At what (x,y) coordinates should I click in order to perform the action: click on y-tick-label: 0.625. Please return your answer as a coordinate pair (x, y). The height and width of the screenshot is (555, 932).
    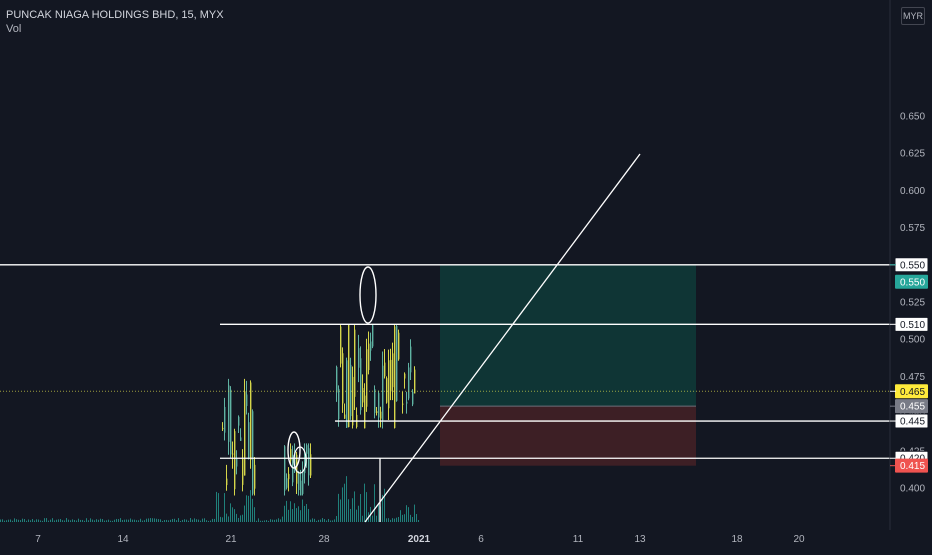
    Looking at the image, I should click on (912, 154).